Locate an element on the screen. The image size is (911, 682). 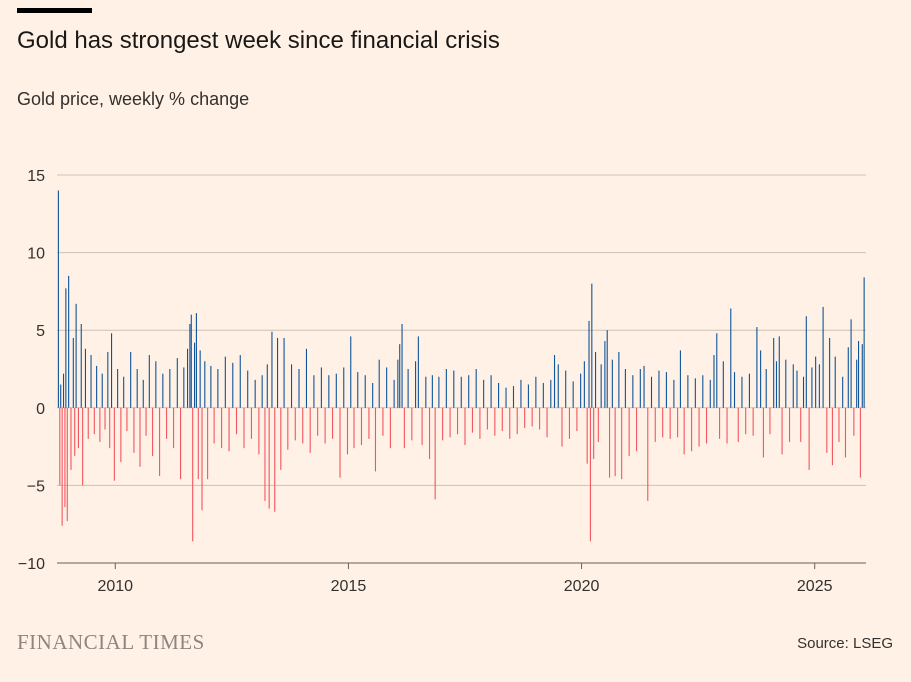
source-note: Source: LSEG is located at coordinates (845, 643).